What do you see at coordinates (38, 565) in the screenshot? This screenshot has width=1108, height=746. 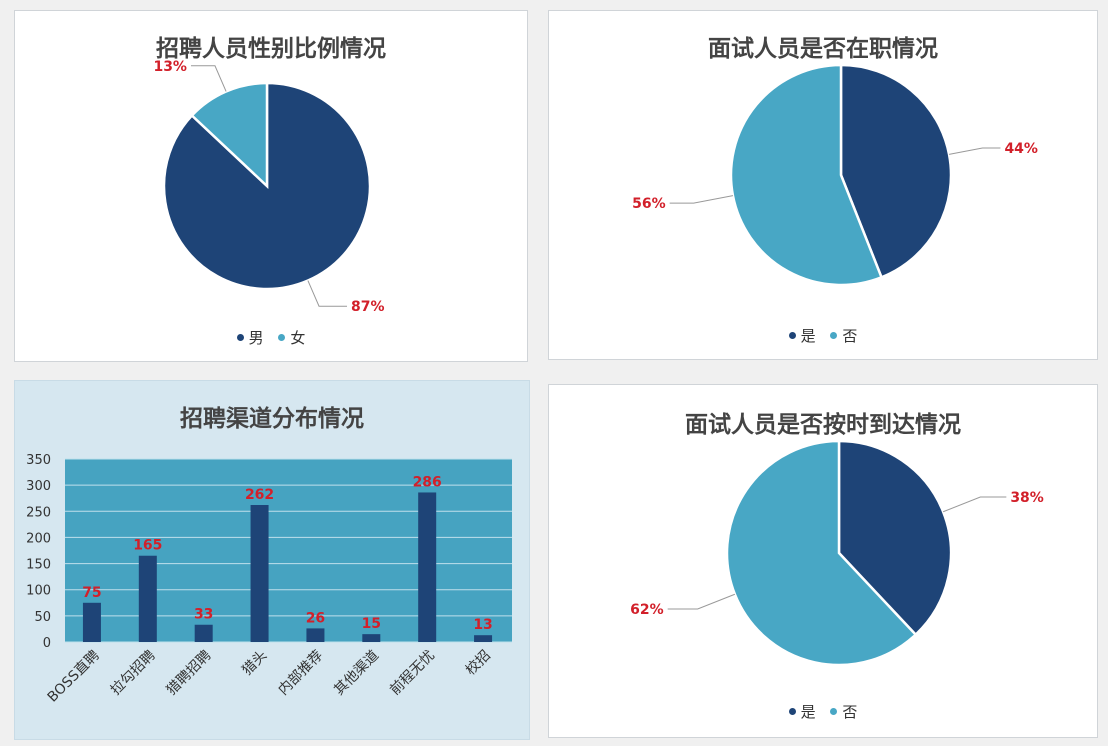 I see `y-tick-label: 150` at bounding box center [38, 565].